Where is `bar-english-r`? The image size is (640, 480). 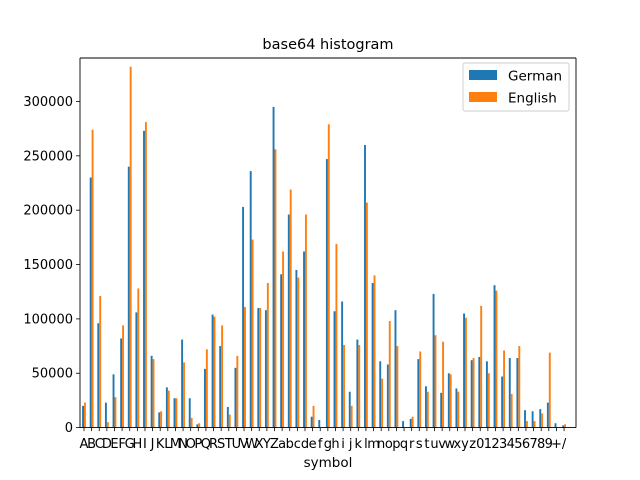
bar-english-r is located at coordinates (412, 422).